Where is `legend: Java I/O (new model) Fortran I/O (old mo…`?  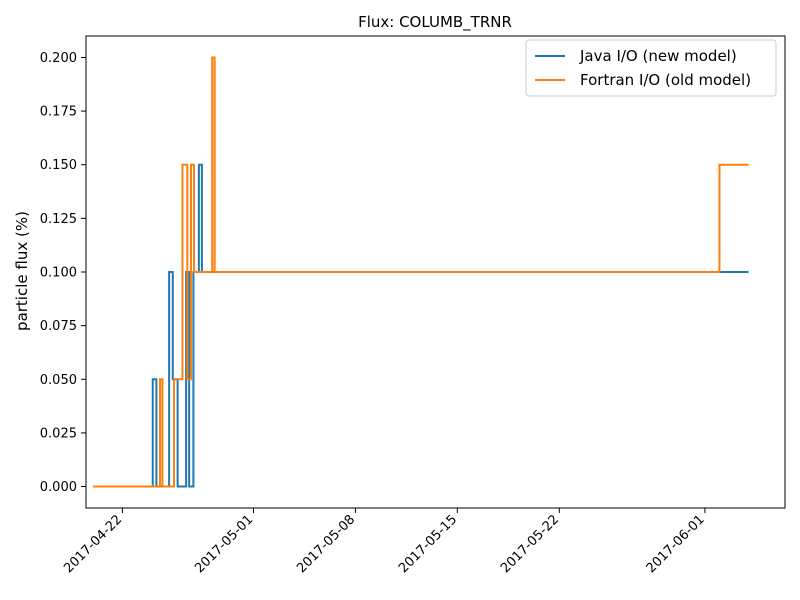 legend: Java I/O (new model) Fortran I/O (old mo… is located at coordinates (651, 68).